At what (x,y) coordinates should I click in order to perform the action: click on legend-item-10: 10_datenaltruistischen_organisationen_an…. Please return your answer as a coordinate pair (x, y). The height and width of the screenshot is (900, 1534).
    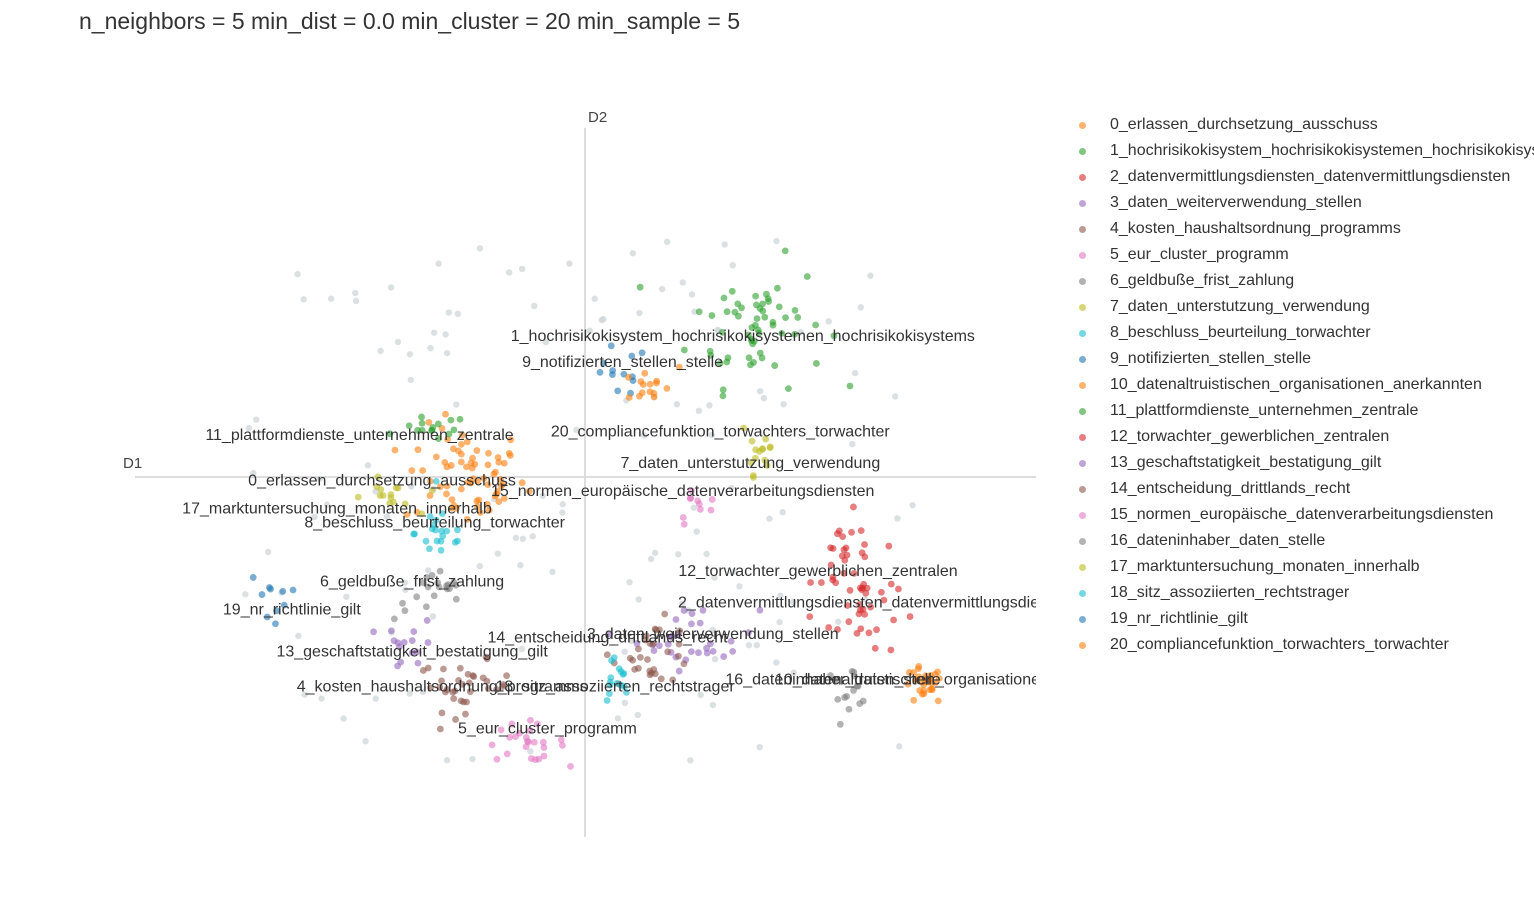
    Looking at the image, I should click on (1305, 385).